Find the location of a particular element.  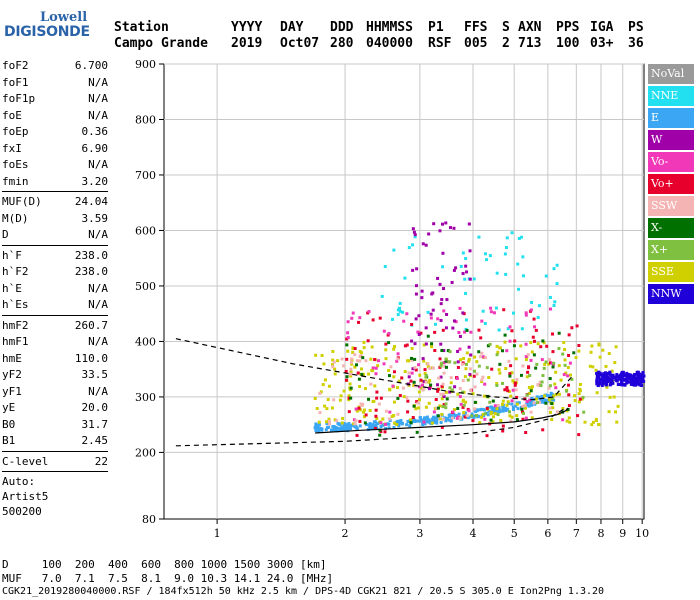

param-row: foEs N/A is located at coordinates (55, 165).